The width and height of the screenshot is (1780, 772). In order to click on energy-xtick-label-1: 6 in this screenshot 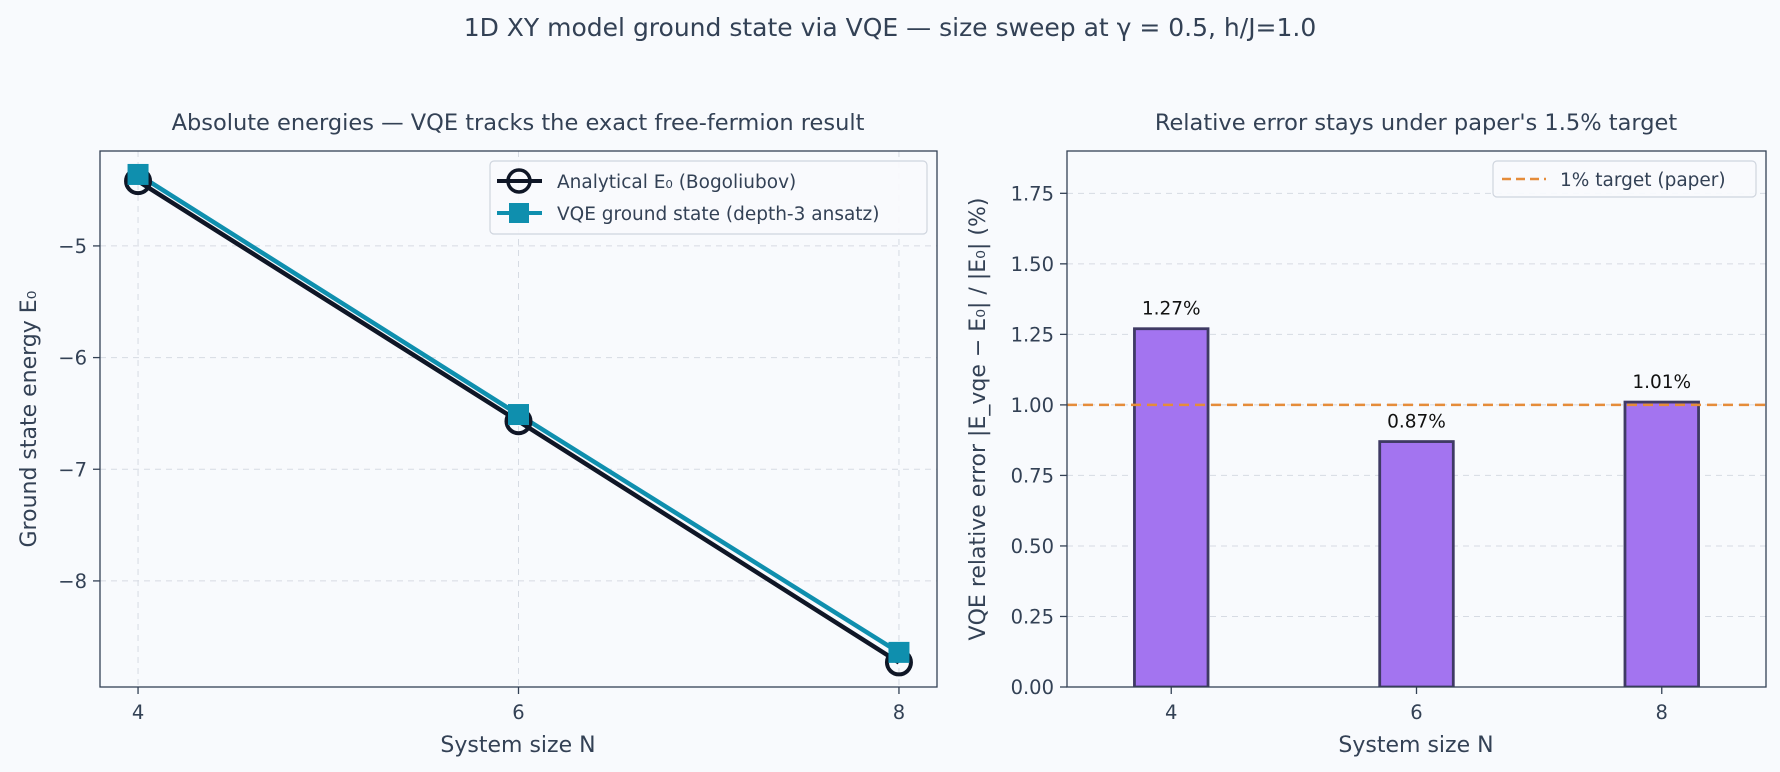, I will do `click(518, 712)`.